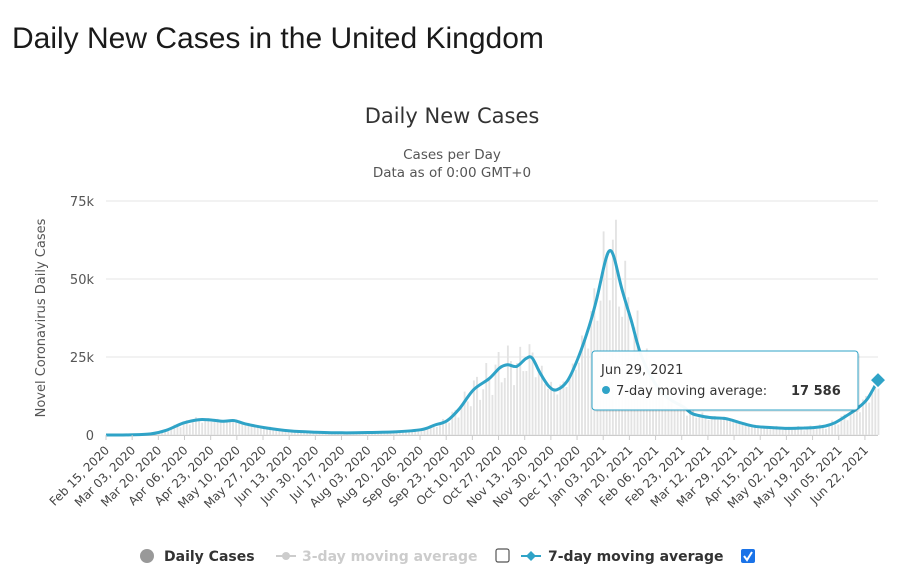 The image size is (909, 586). Describe the element at coordinates (638, 557) in the screenshot. I see `legend-item-7-day-average: 7-day moving average` at that location.